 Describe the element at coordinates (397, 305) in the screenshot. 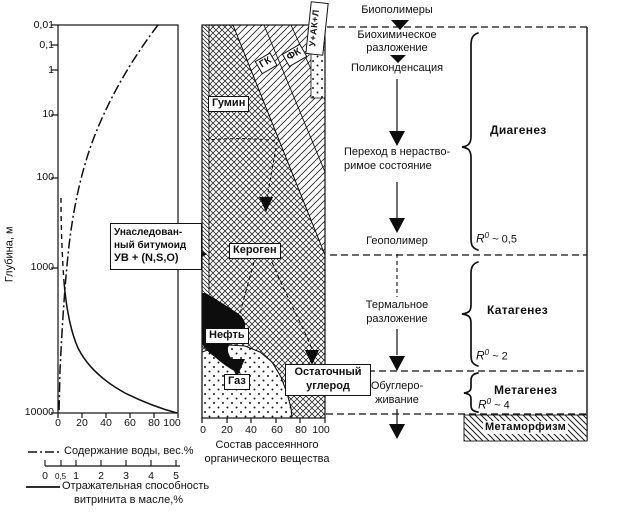

I see `thermal-decomposition-line1: Термальное` at that location.